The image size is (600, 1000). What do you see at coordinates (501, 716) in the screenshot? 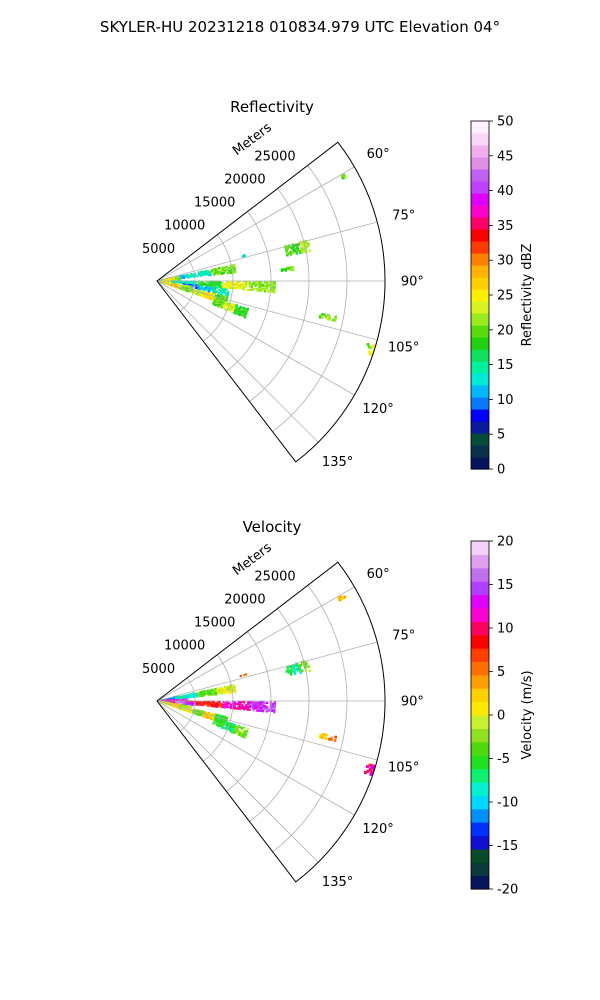
I see `colorbar-tick-label: 0` at bounding box center [501, 716].